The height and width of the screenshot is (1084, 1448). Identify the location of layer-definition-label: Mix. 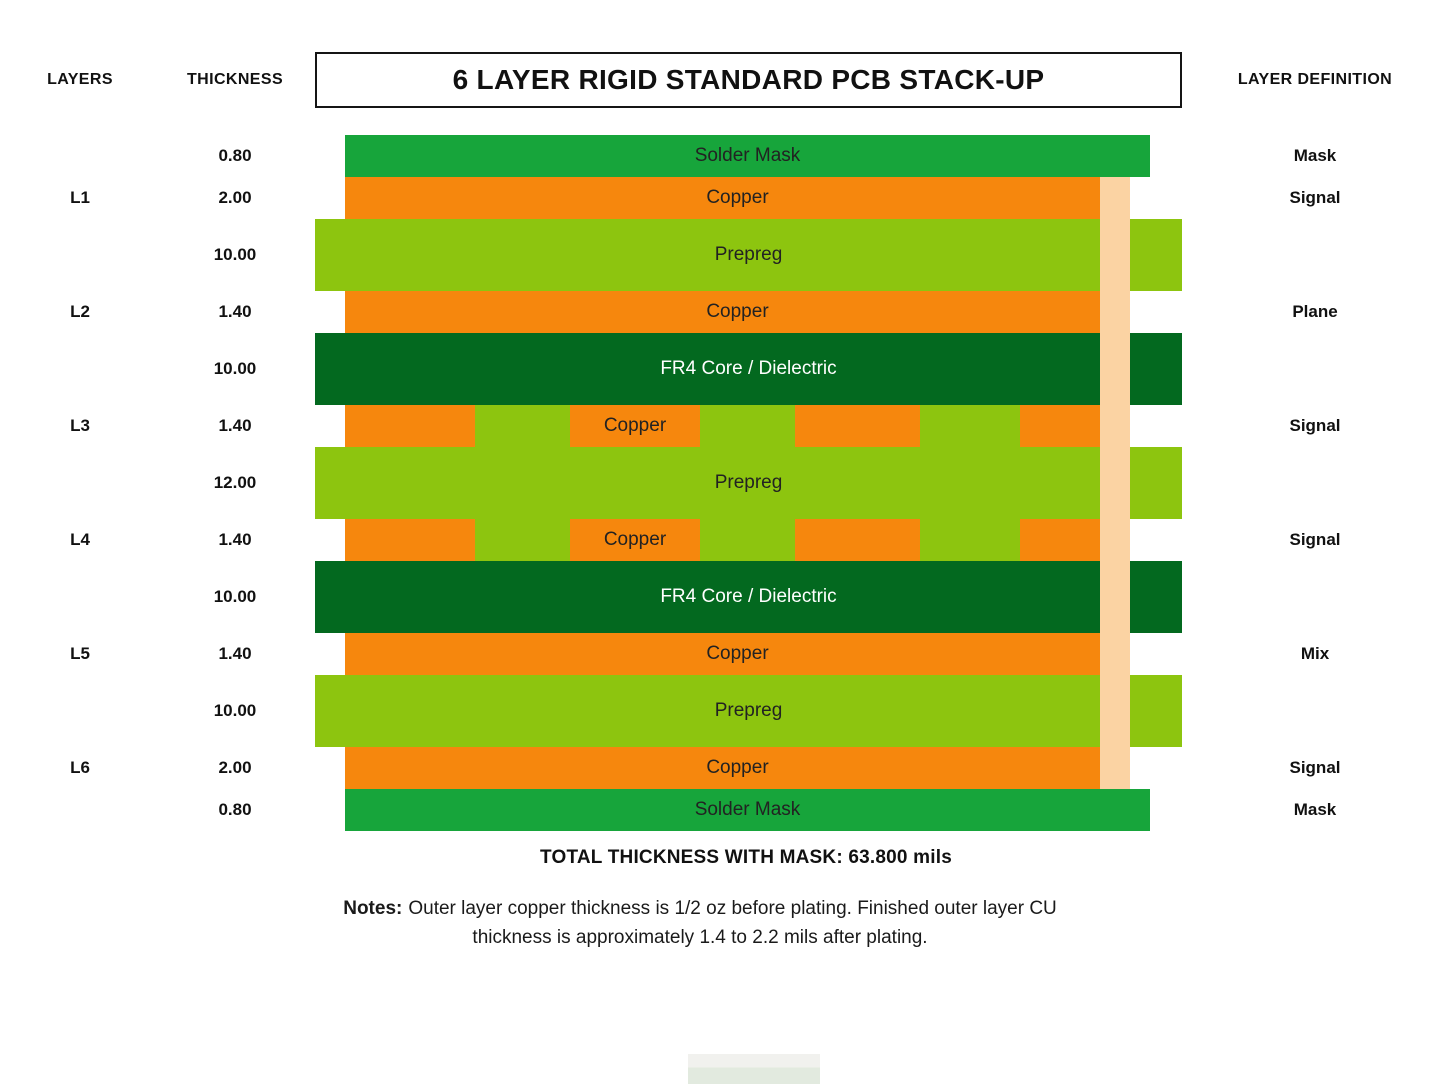
(1315, 653).